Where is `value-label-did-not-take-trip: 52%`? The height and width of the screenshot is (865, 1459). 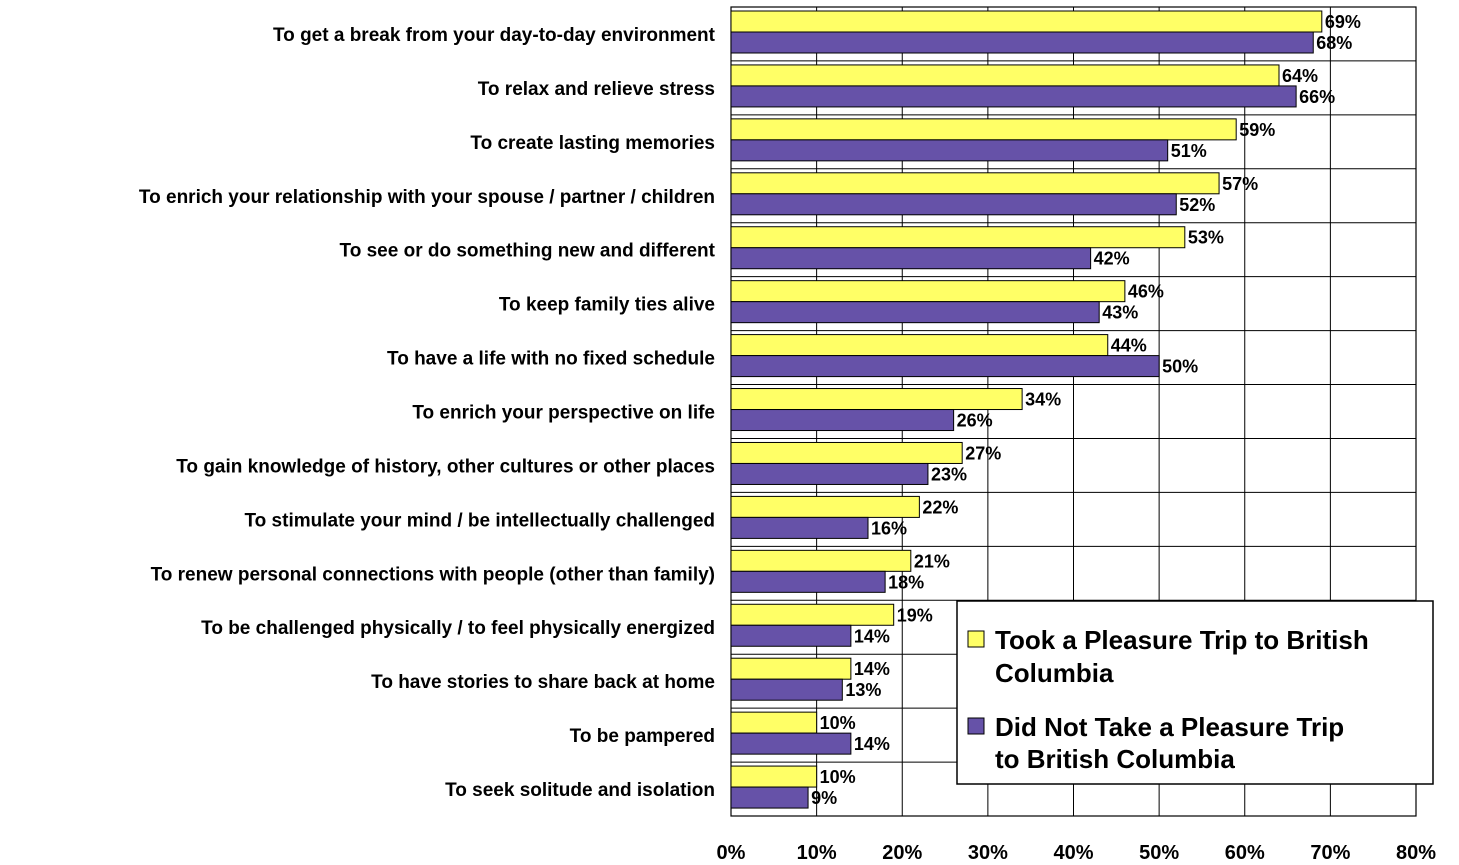 value-label-did-not-take-trip: 52% is located at coordinates (1197, 205).